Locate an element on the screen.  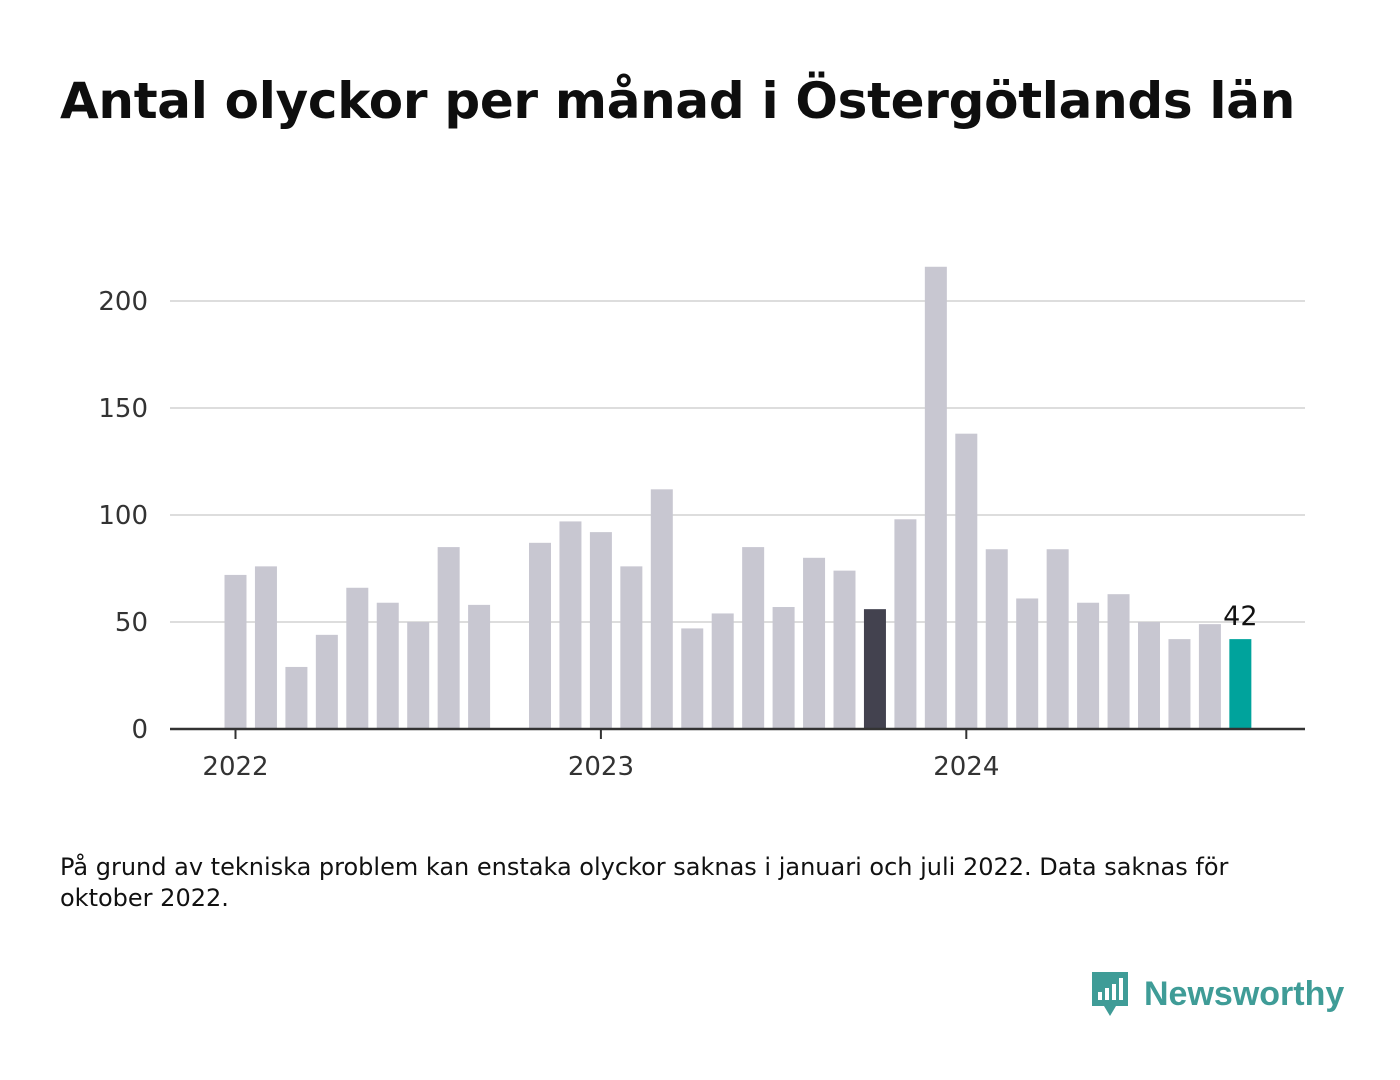
x-tick-label: 2023 is located at coordinates (601, 767).